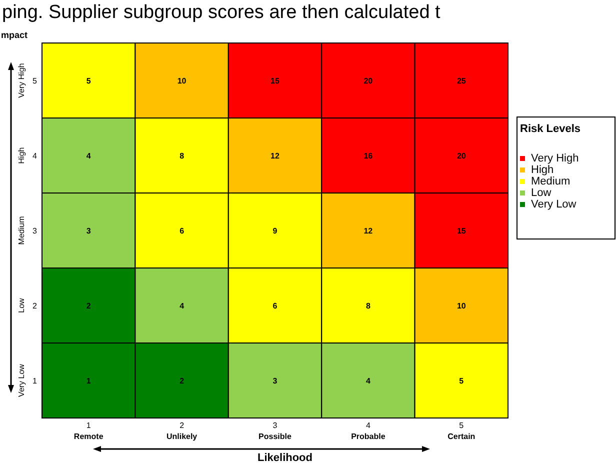 The width and height of the screenshot is (616, 463). I want to click on data-label: 9, so click(275, 231).